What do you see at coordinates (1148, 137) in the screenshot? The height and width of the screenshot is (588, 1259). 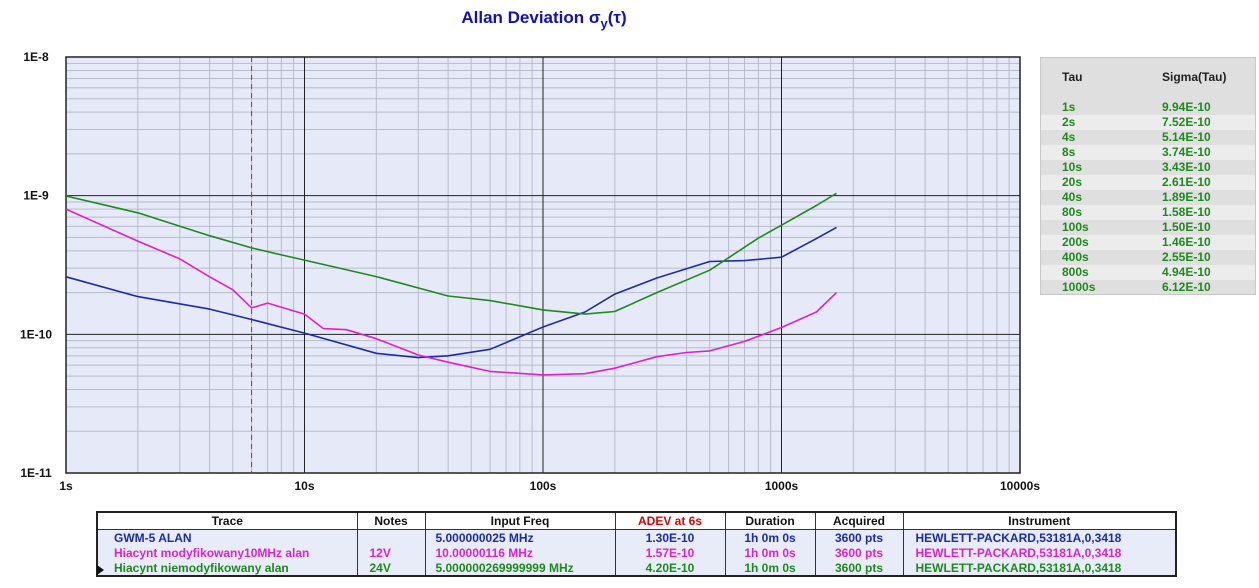 I see `tau-row: 4s 5.14E-10` at bounding box center [1148, 137].